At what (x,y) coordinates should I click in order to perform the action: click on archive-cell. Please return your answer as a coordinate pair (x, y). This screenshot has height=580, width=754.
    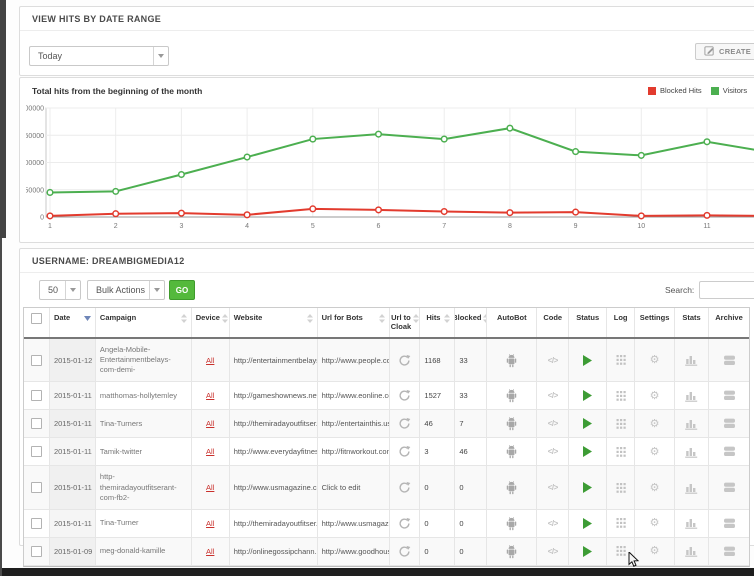
    Looking at the image, I should click on (729, 523).